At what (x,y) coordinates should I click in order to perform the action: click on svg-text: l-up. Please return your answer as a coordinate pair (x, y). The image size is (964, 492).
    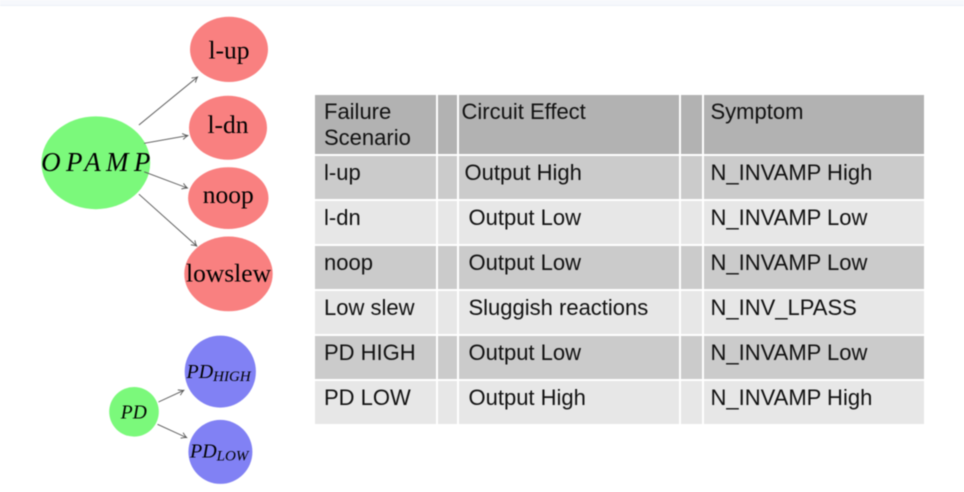
    Looking at the image, I should click on (228, 49).